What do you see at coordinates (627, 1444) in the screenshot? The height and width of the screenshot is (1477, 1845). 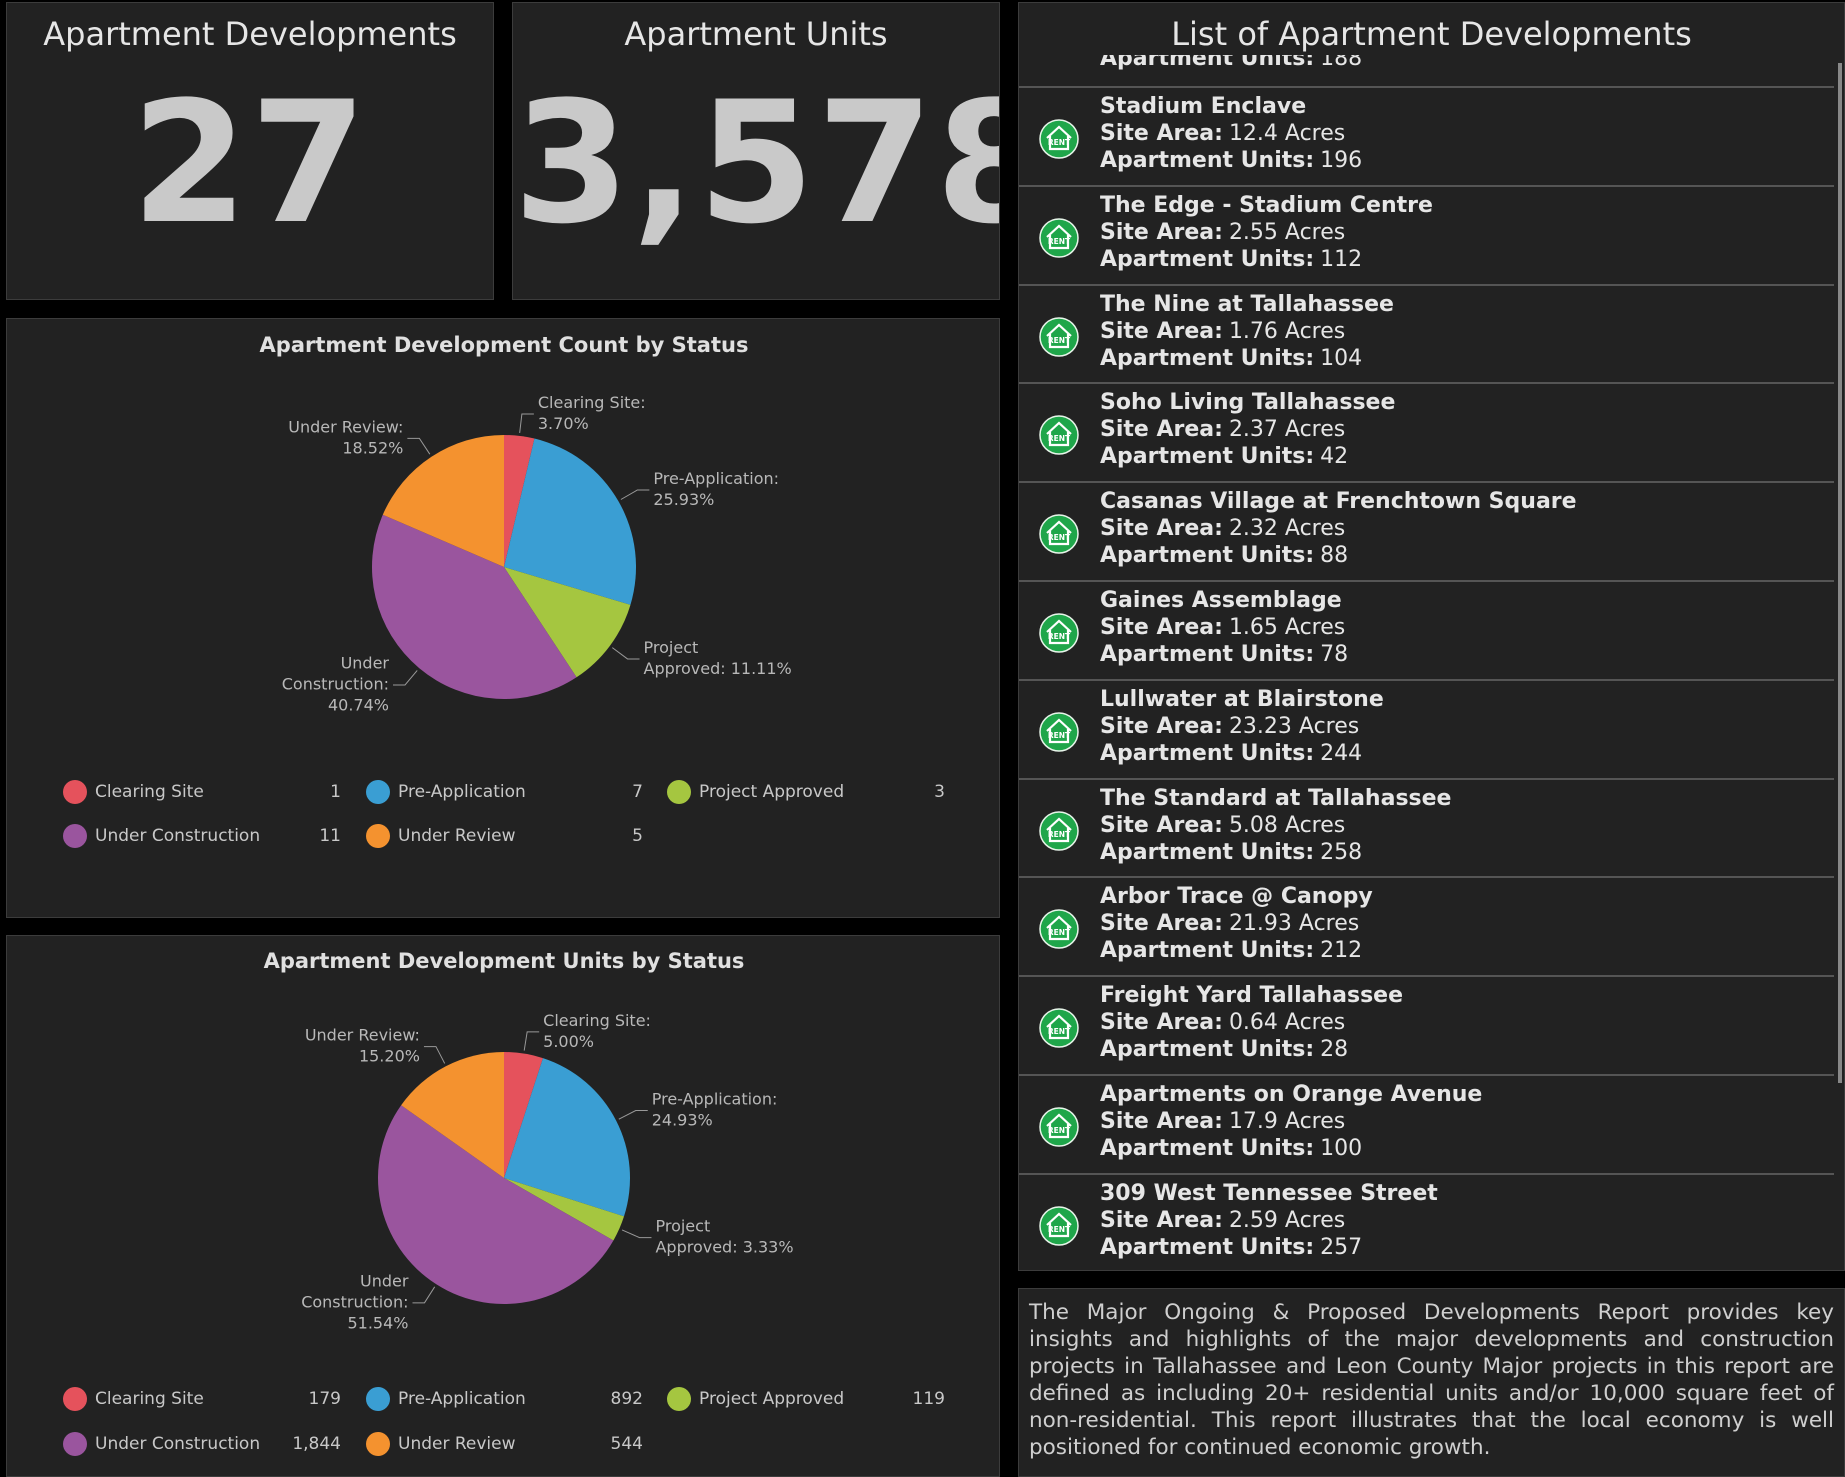 I see `legend-value: 544` at bounding box center [627, 1444].